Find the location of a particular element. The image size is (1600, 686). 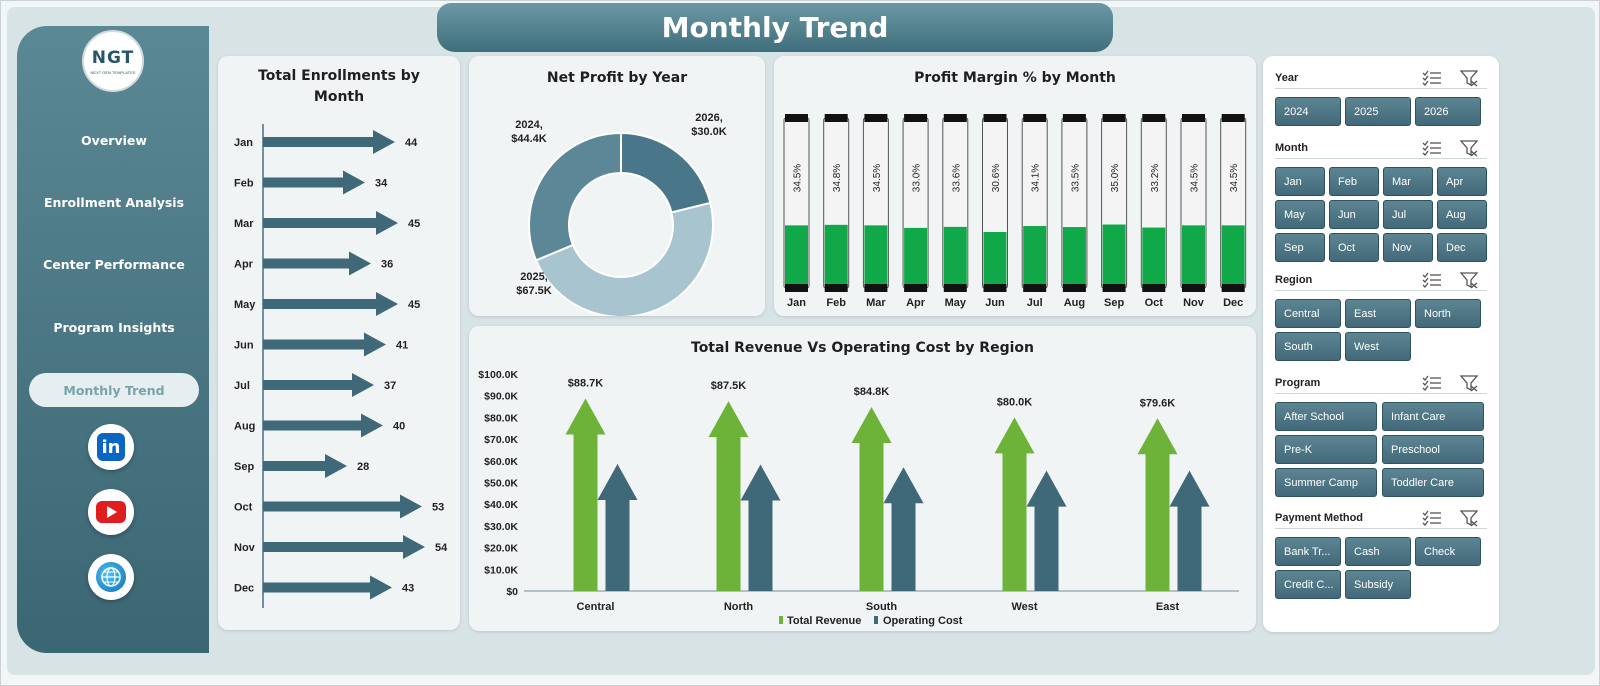

enrollment-value-label: 54 is located at coordinates (441, 548).